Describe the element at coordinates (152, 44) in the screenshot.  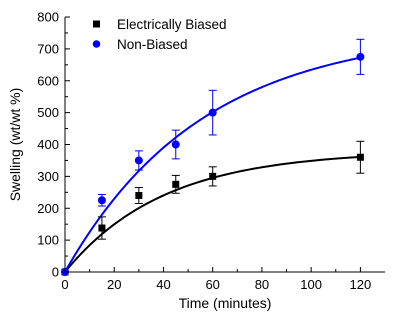
I see `legend-label-non-biased: Non-Biased` at that location.